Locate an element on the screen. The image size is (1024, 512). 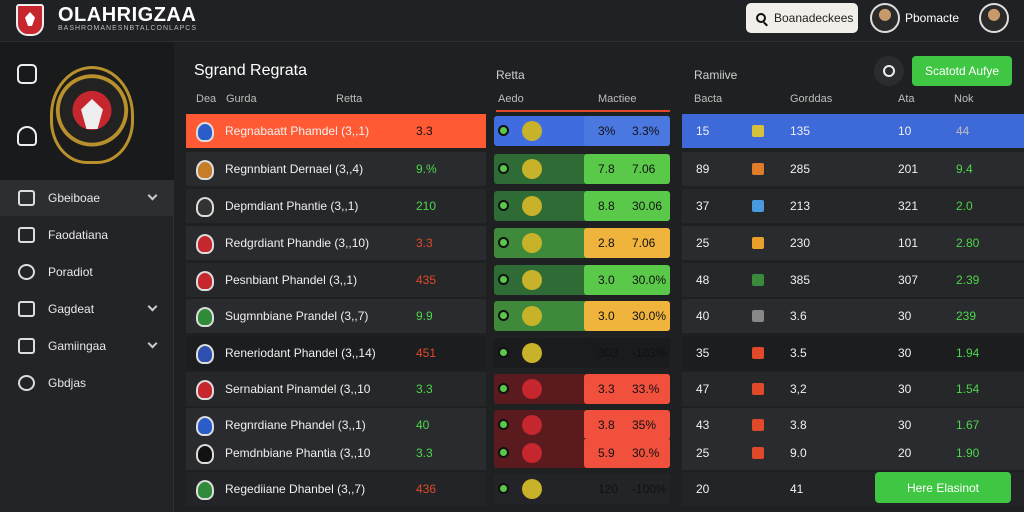
stat-value: 239 is located at coordinates (966, 316).